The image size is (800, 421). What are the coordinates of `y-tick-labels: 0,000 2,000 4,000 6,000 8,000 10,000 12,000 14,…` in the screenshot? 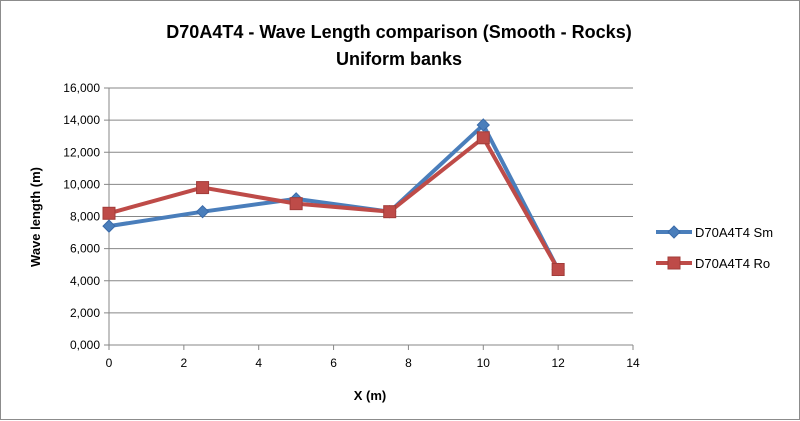 It's located at (81, 216).